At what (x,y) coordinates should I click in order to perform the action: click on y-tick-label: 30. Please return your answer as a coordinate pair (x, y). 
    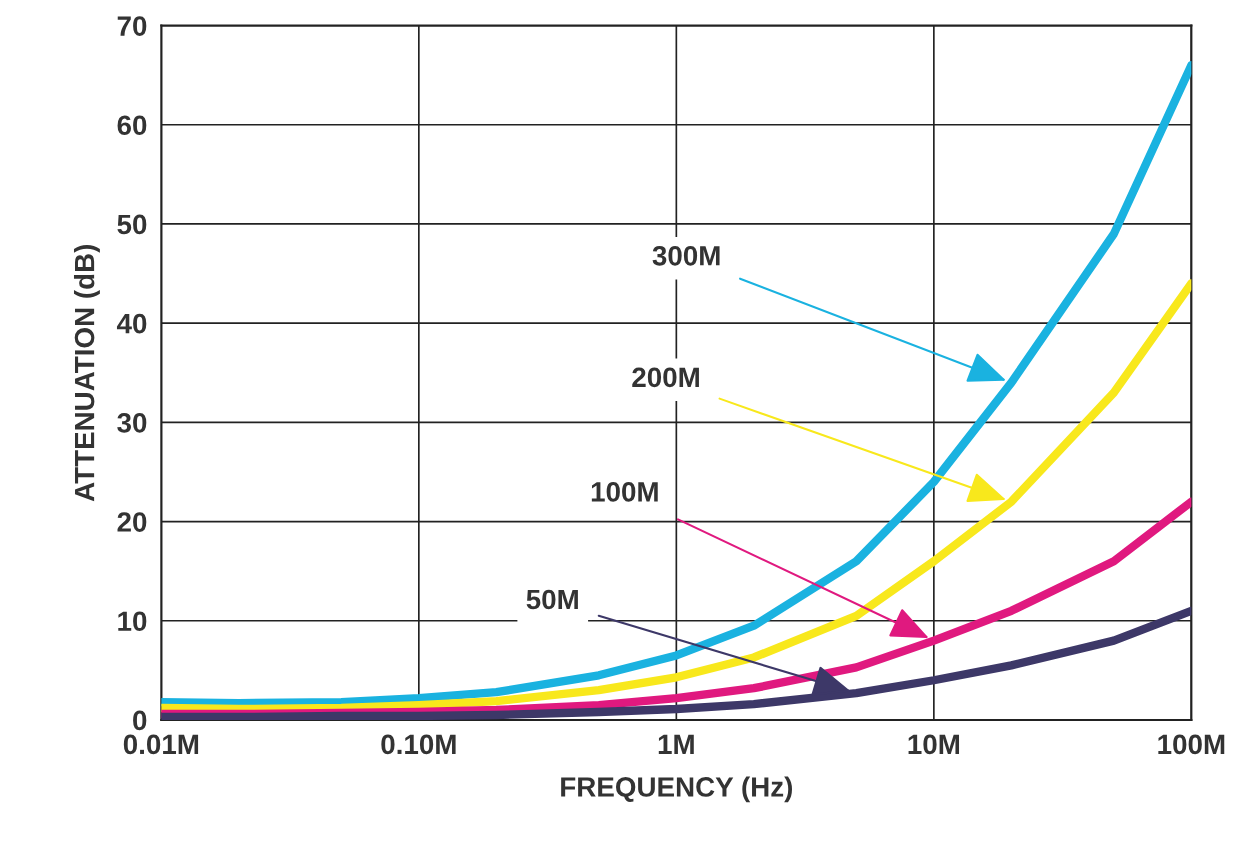
    Looking at the image, I should click on (132, 423).